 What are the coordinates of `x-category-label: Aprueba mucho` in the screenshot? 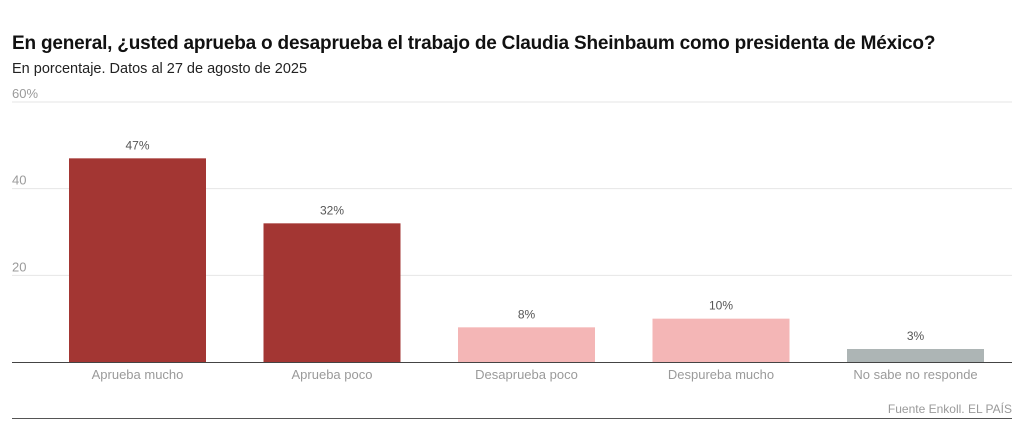 It's located at (138, 374).